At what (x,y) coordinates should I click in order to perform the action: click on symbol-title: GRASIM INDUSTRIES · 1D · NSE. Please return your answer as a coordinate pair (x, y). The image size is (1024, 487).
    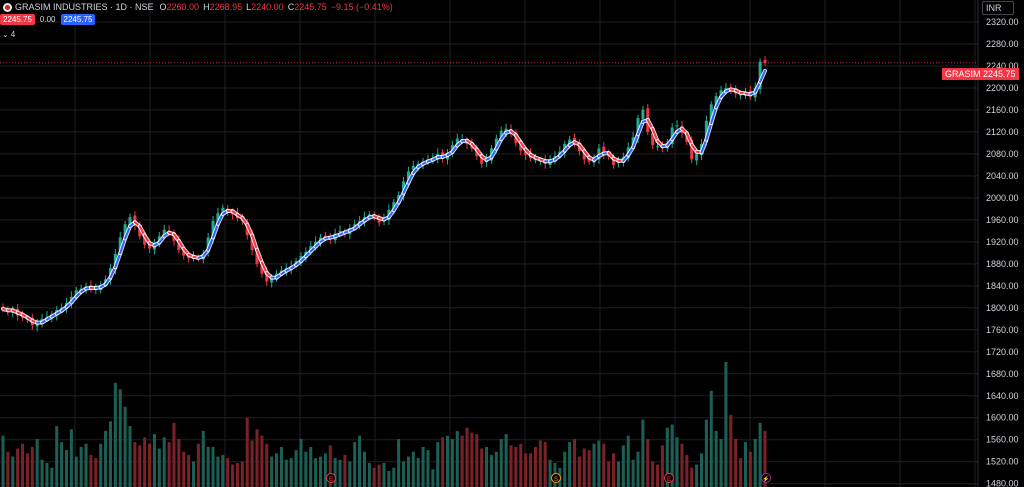
    Looking at the image, I should click on (84, 7).